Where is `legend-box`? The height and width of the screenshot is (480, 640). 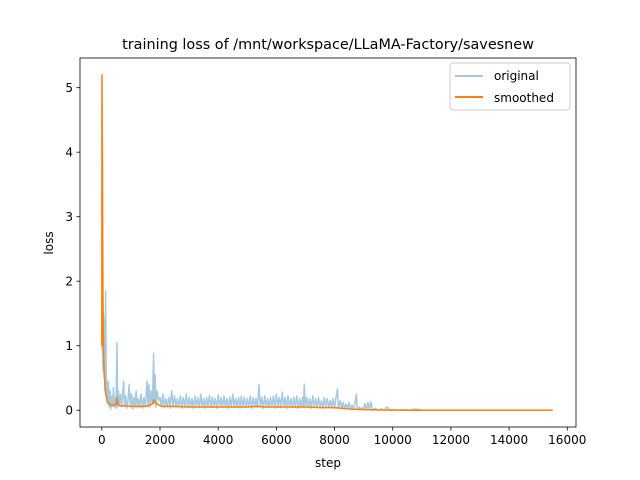 legend-box is located at coordinates (510, 86).